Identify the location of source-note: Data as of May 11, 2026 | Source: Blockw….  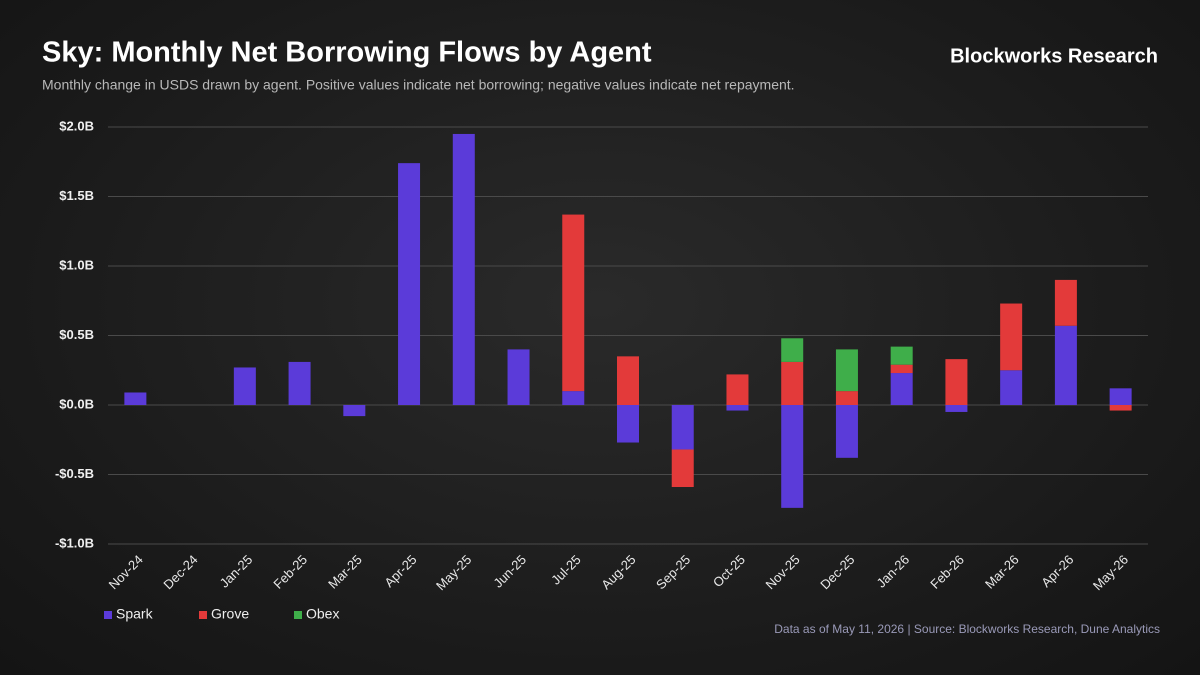
(967, 629).